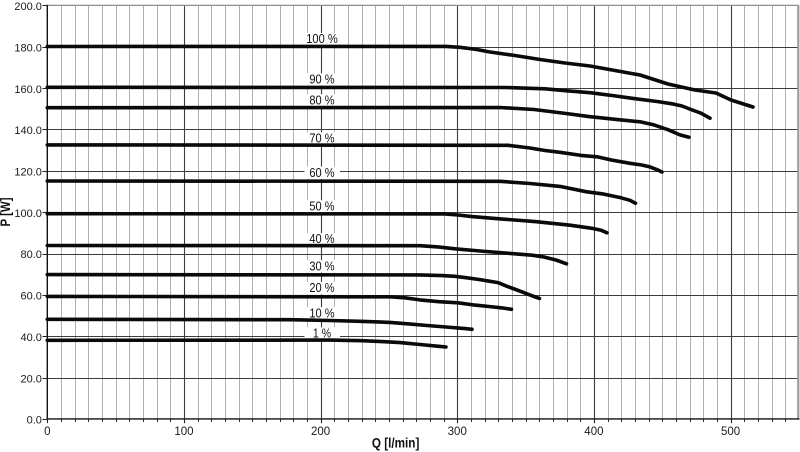 Image resolution: width=800 pixels, height=452 pixels. I want to click on svg-text: 80 %, so click(321, 101).